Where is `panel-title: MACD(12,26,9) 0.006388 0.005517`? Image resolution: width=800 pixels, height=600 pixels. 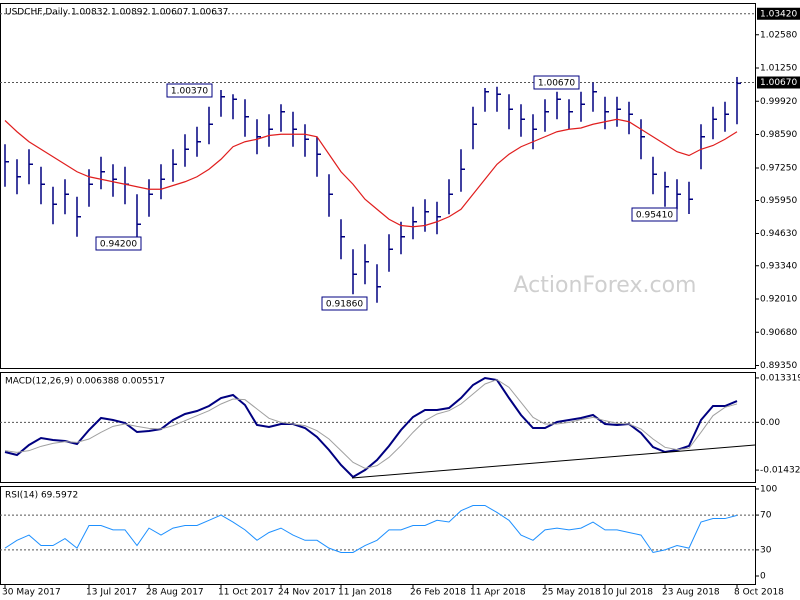
panel-title: MACD(12,26,9) 0.006388 0.005517 is located at coordinates (85, 382).